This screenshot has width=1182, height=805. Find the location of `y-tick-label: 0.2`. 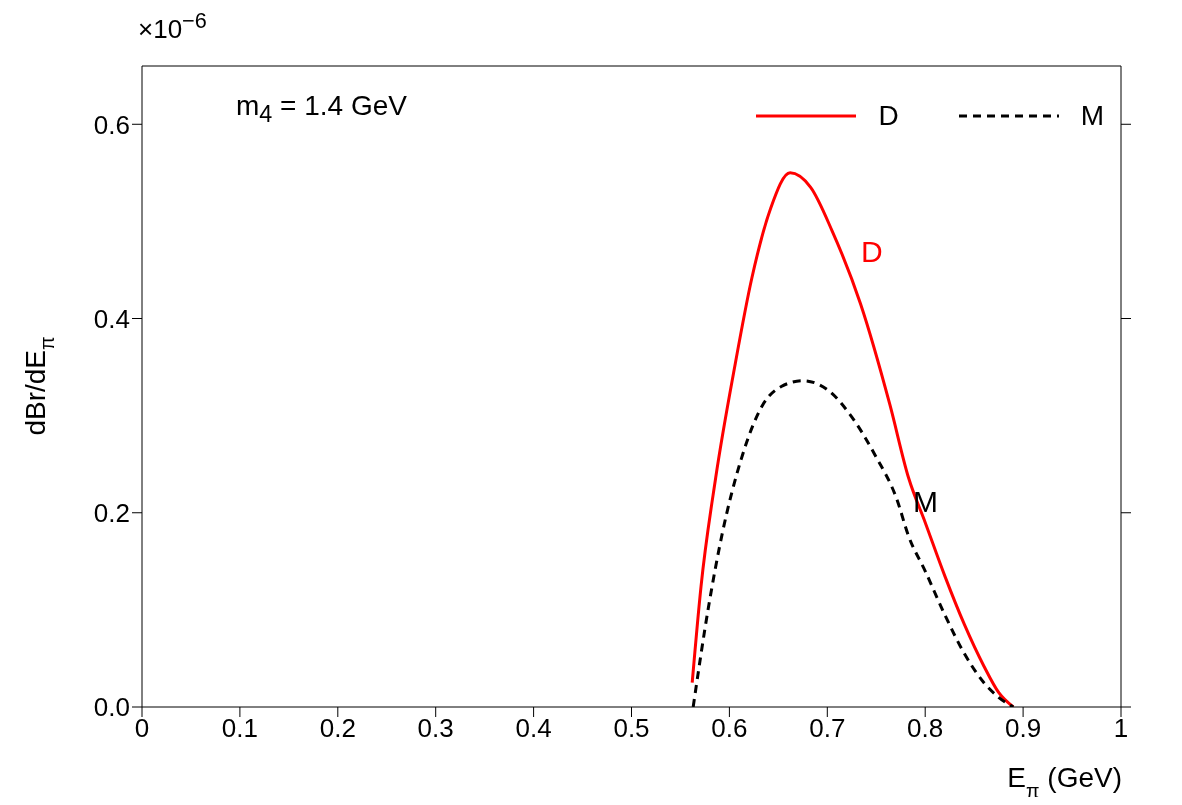

y-tick-label: 0.2 is located at coordinates (111, 512).